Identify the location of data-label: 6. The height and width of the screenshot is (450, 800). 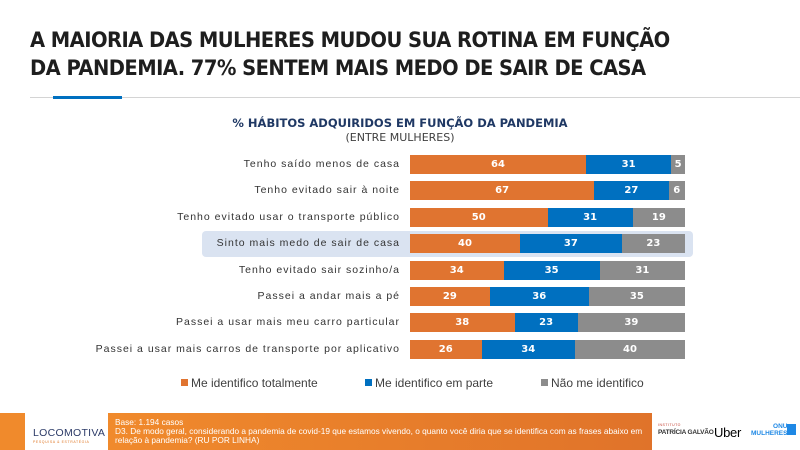
(677, 191).